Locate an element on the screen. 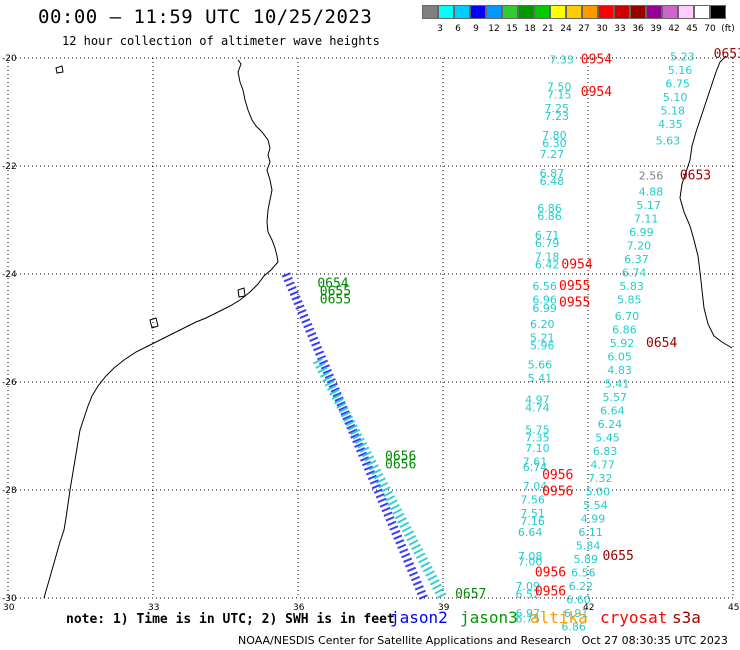 The width and height of the screenshot is (740, 650). satellite-legend-jason2: jason2 is located at coordinates (419, 617).